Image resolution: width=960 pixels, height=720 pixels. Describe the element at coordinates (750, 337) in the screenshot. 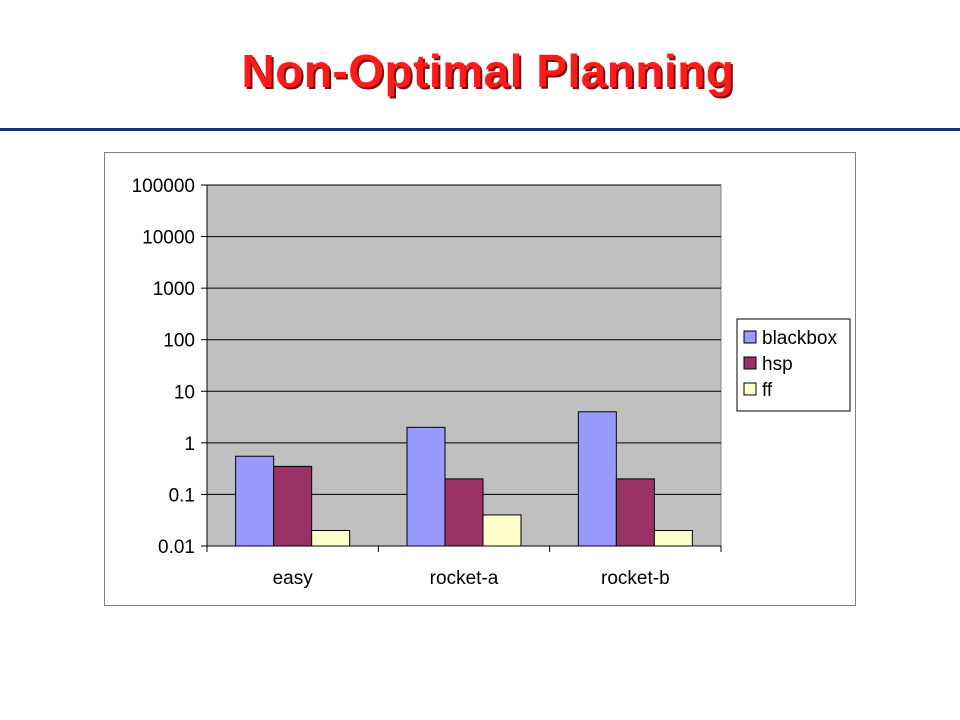

I see `legend-swatch-blackbox` at that location.